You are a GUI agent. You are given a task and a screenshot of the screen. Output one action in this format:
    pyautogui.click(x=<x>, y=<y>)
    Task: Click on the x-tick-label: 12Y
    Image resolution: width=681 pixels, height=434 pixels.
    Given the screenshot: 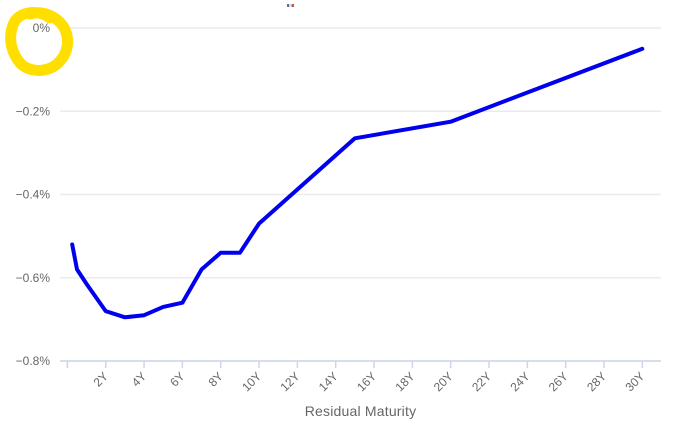 What is the action you would take?
    pyautogui.click(x=289, y=381)
    